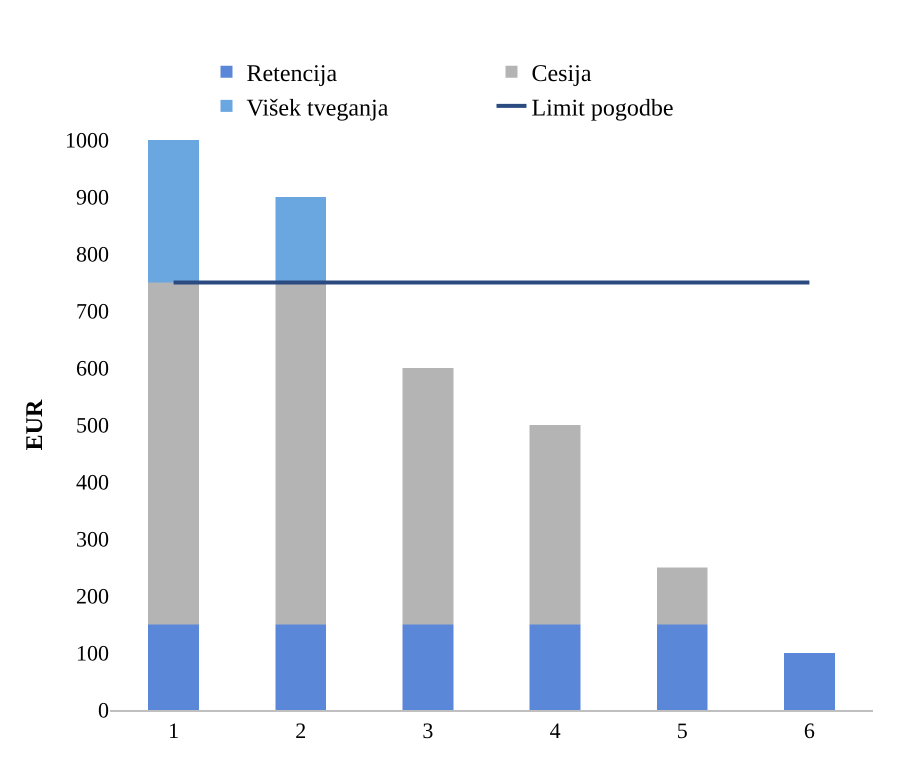 This screenshot has height=760, width=903. Describe the element at coordinates (92, 311) in the screenshot. I see `y-tick-label: 700` at that location.